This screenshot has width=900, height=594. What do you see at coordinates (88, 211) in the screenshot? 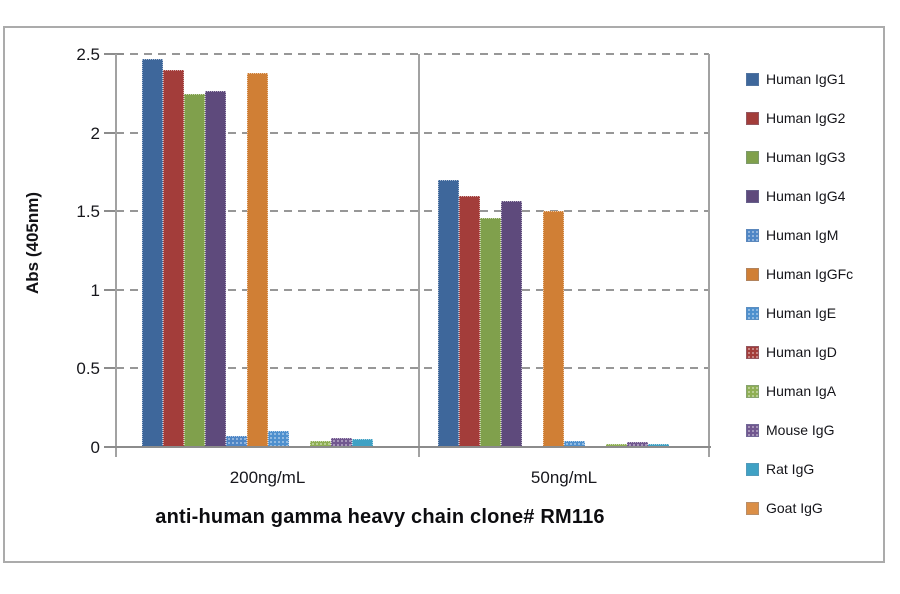
I see `y-tick-label: 1.5` at bounding box center [88, 211].